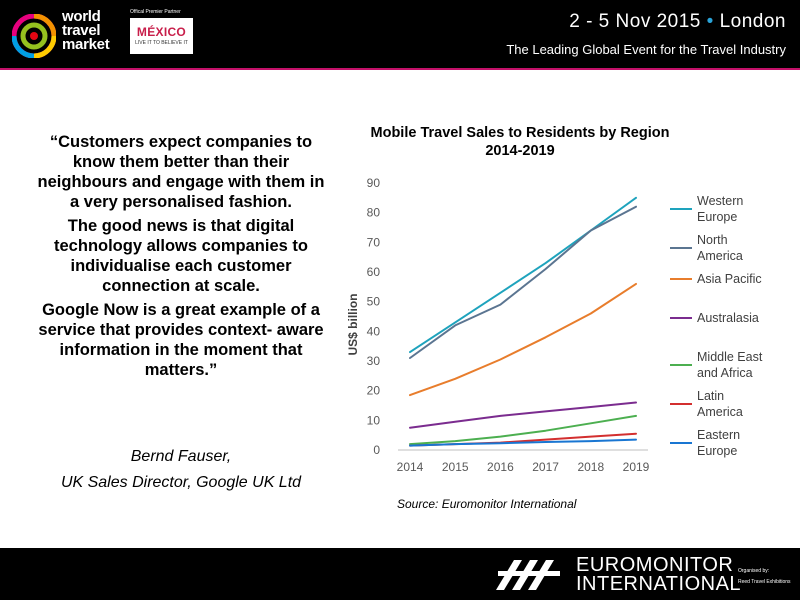 Image resolution: width=800 pixels, height=600 pixels. I want to click on partner-tagline: LIVE IT TO BELIEVE IT, so click(161, 43).